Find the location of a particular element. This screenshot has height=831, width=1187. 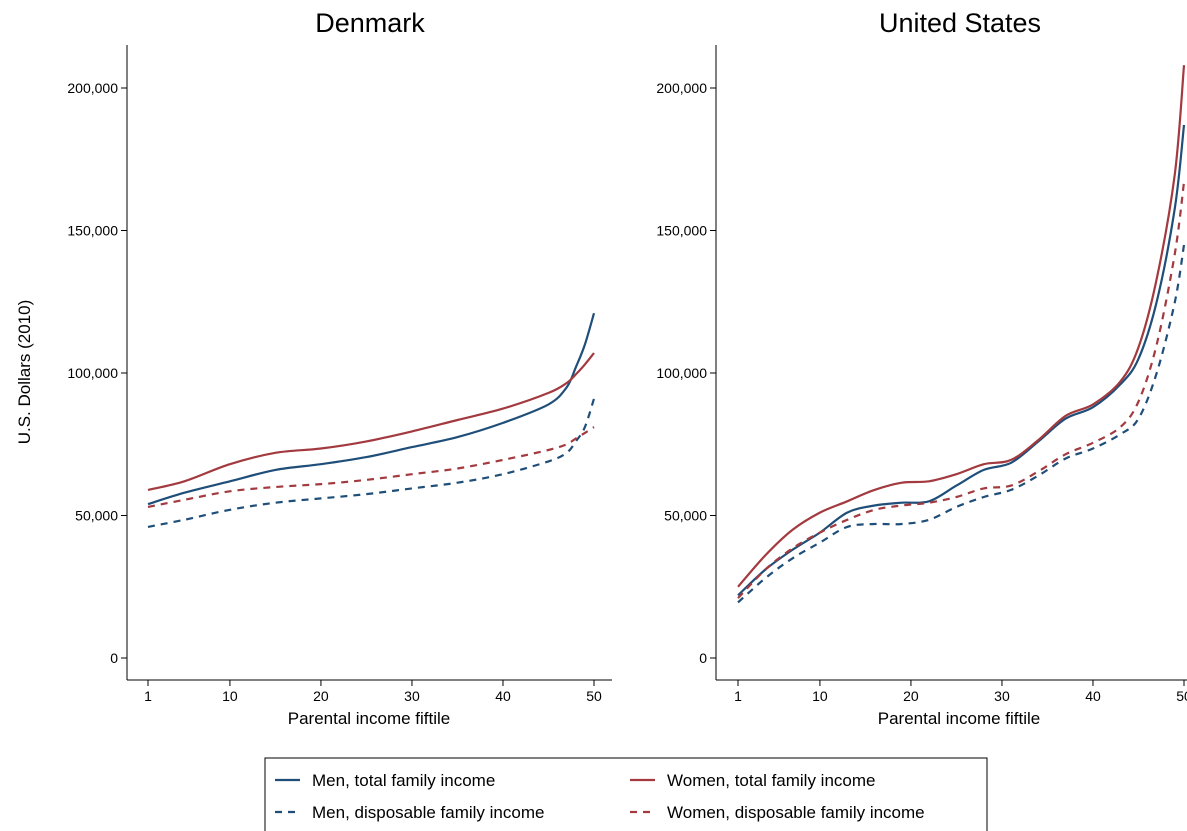

legend-label: Men, disposable family income is located at coordinates (428, 812).